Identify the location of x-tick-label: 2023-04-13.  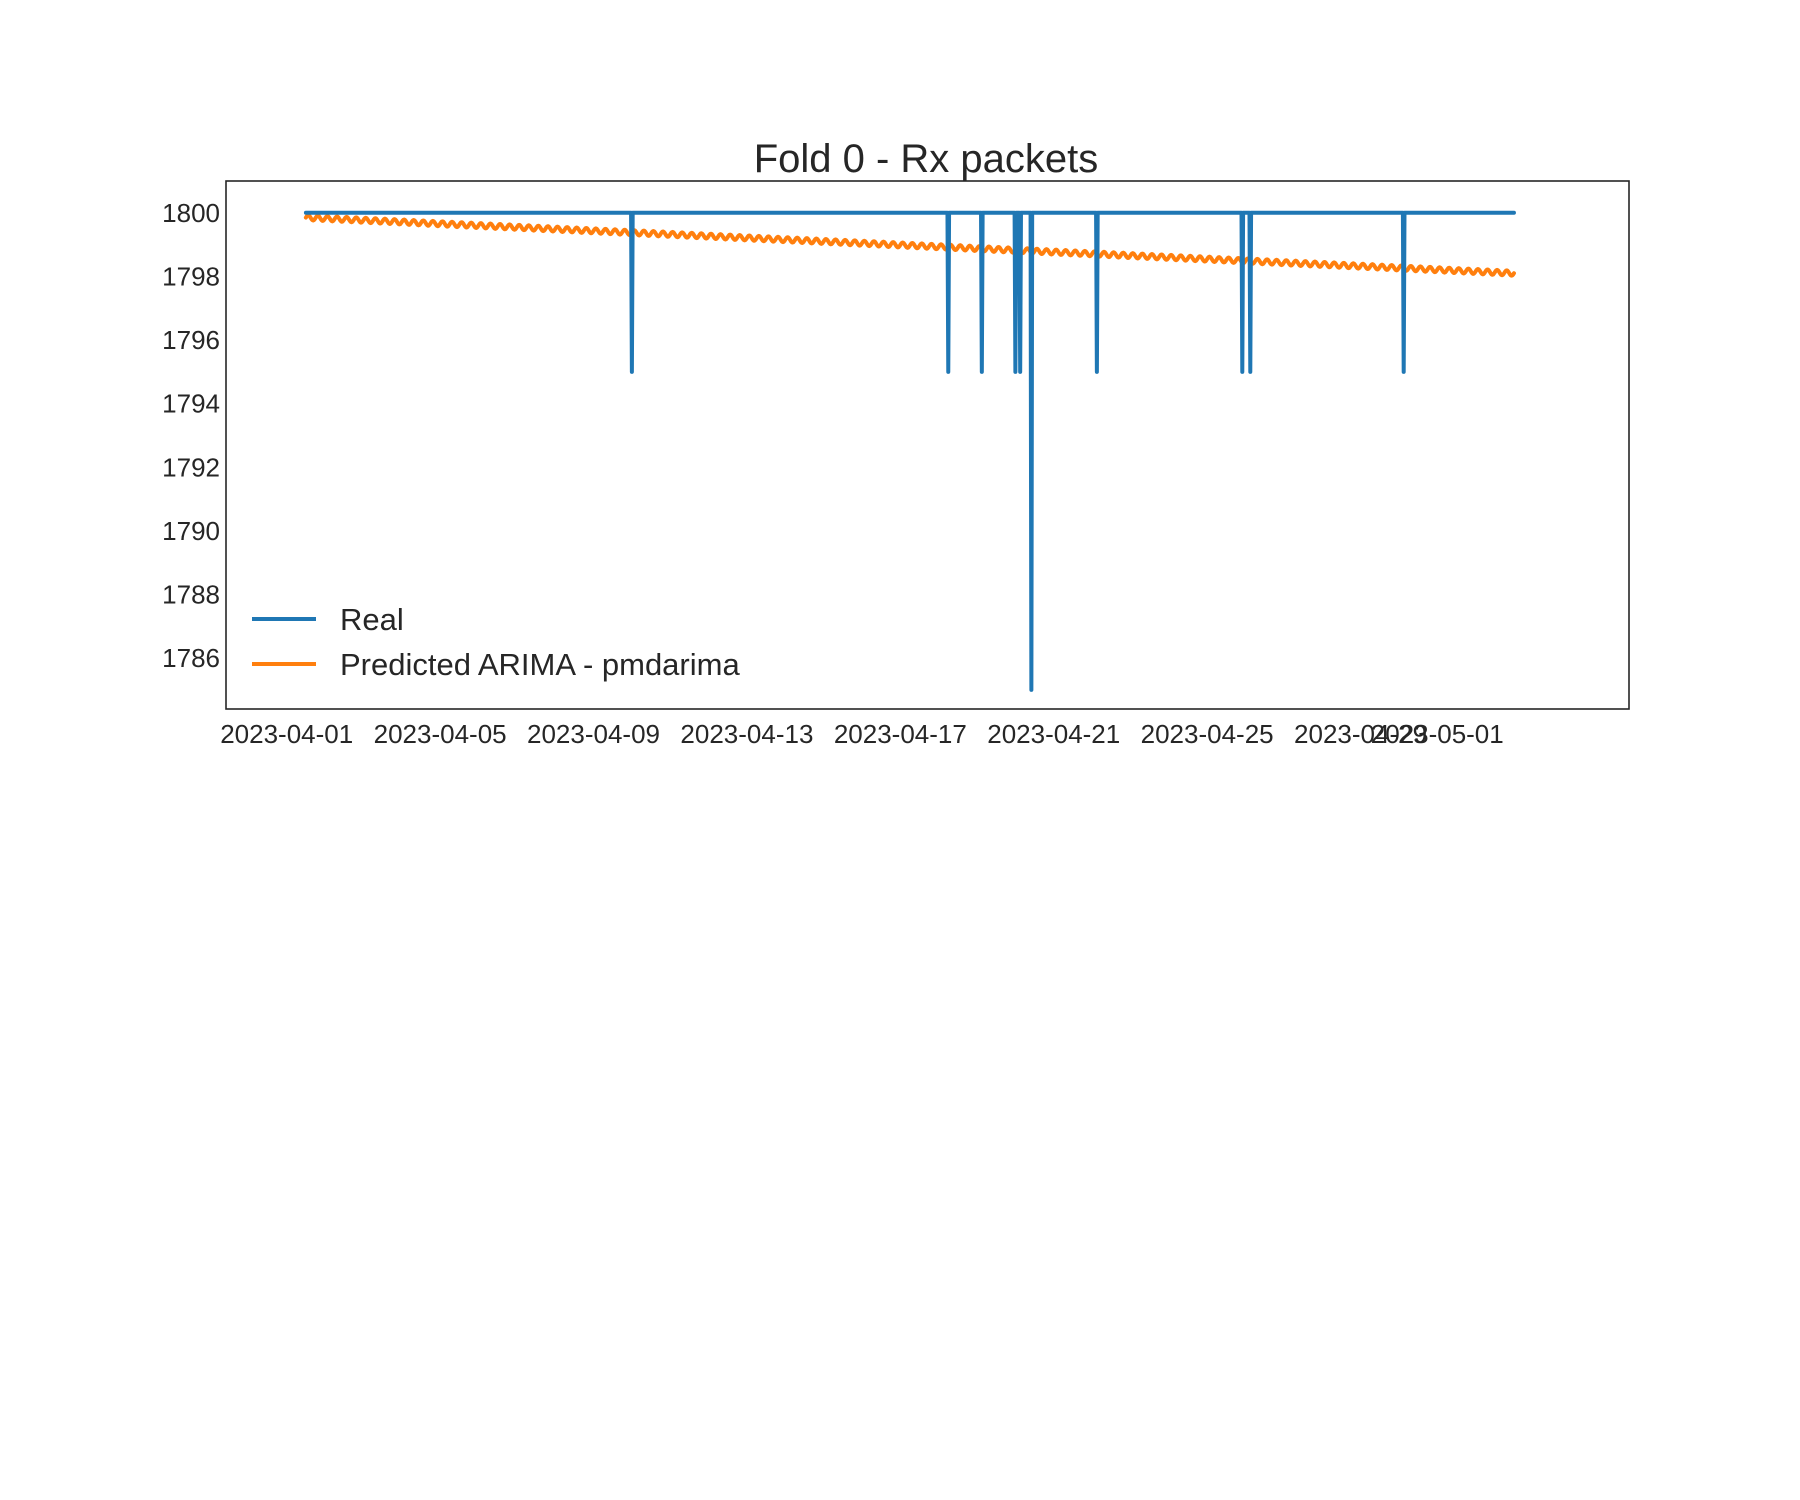
(746, 734).